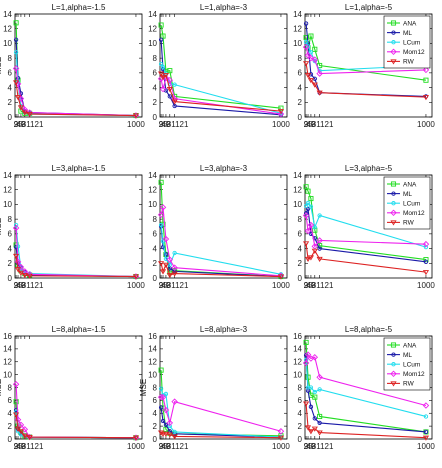  What do you see at coordinates (410, 345) in the screenshot?
I see `legend-label: ANA` at bounding box center [410, 345].